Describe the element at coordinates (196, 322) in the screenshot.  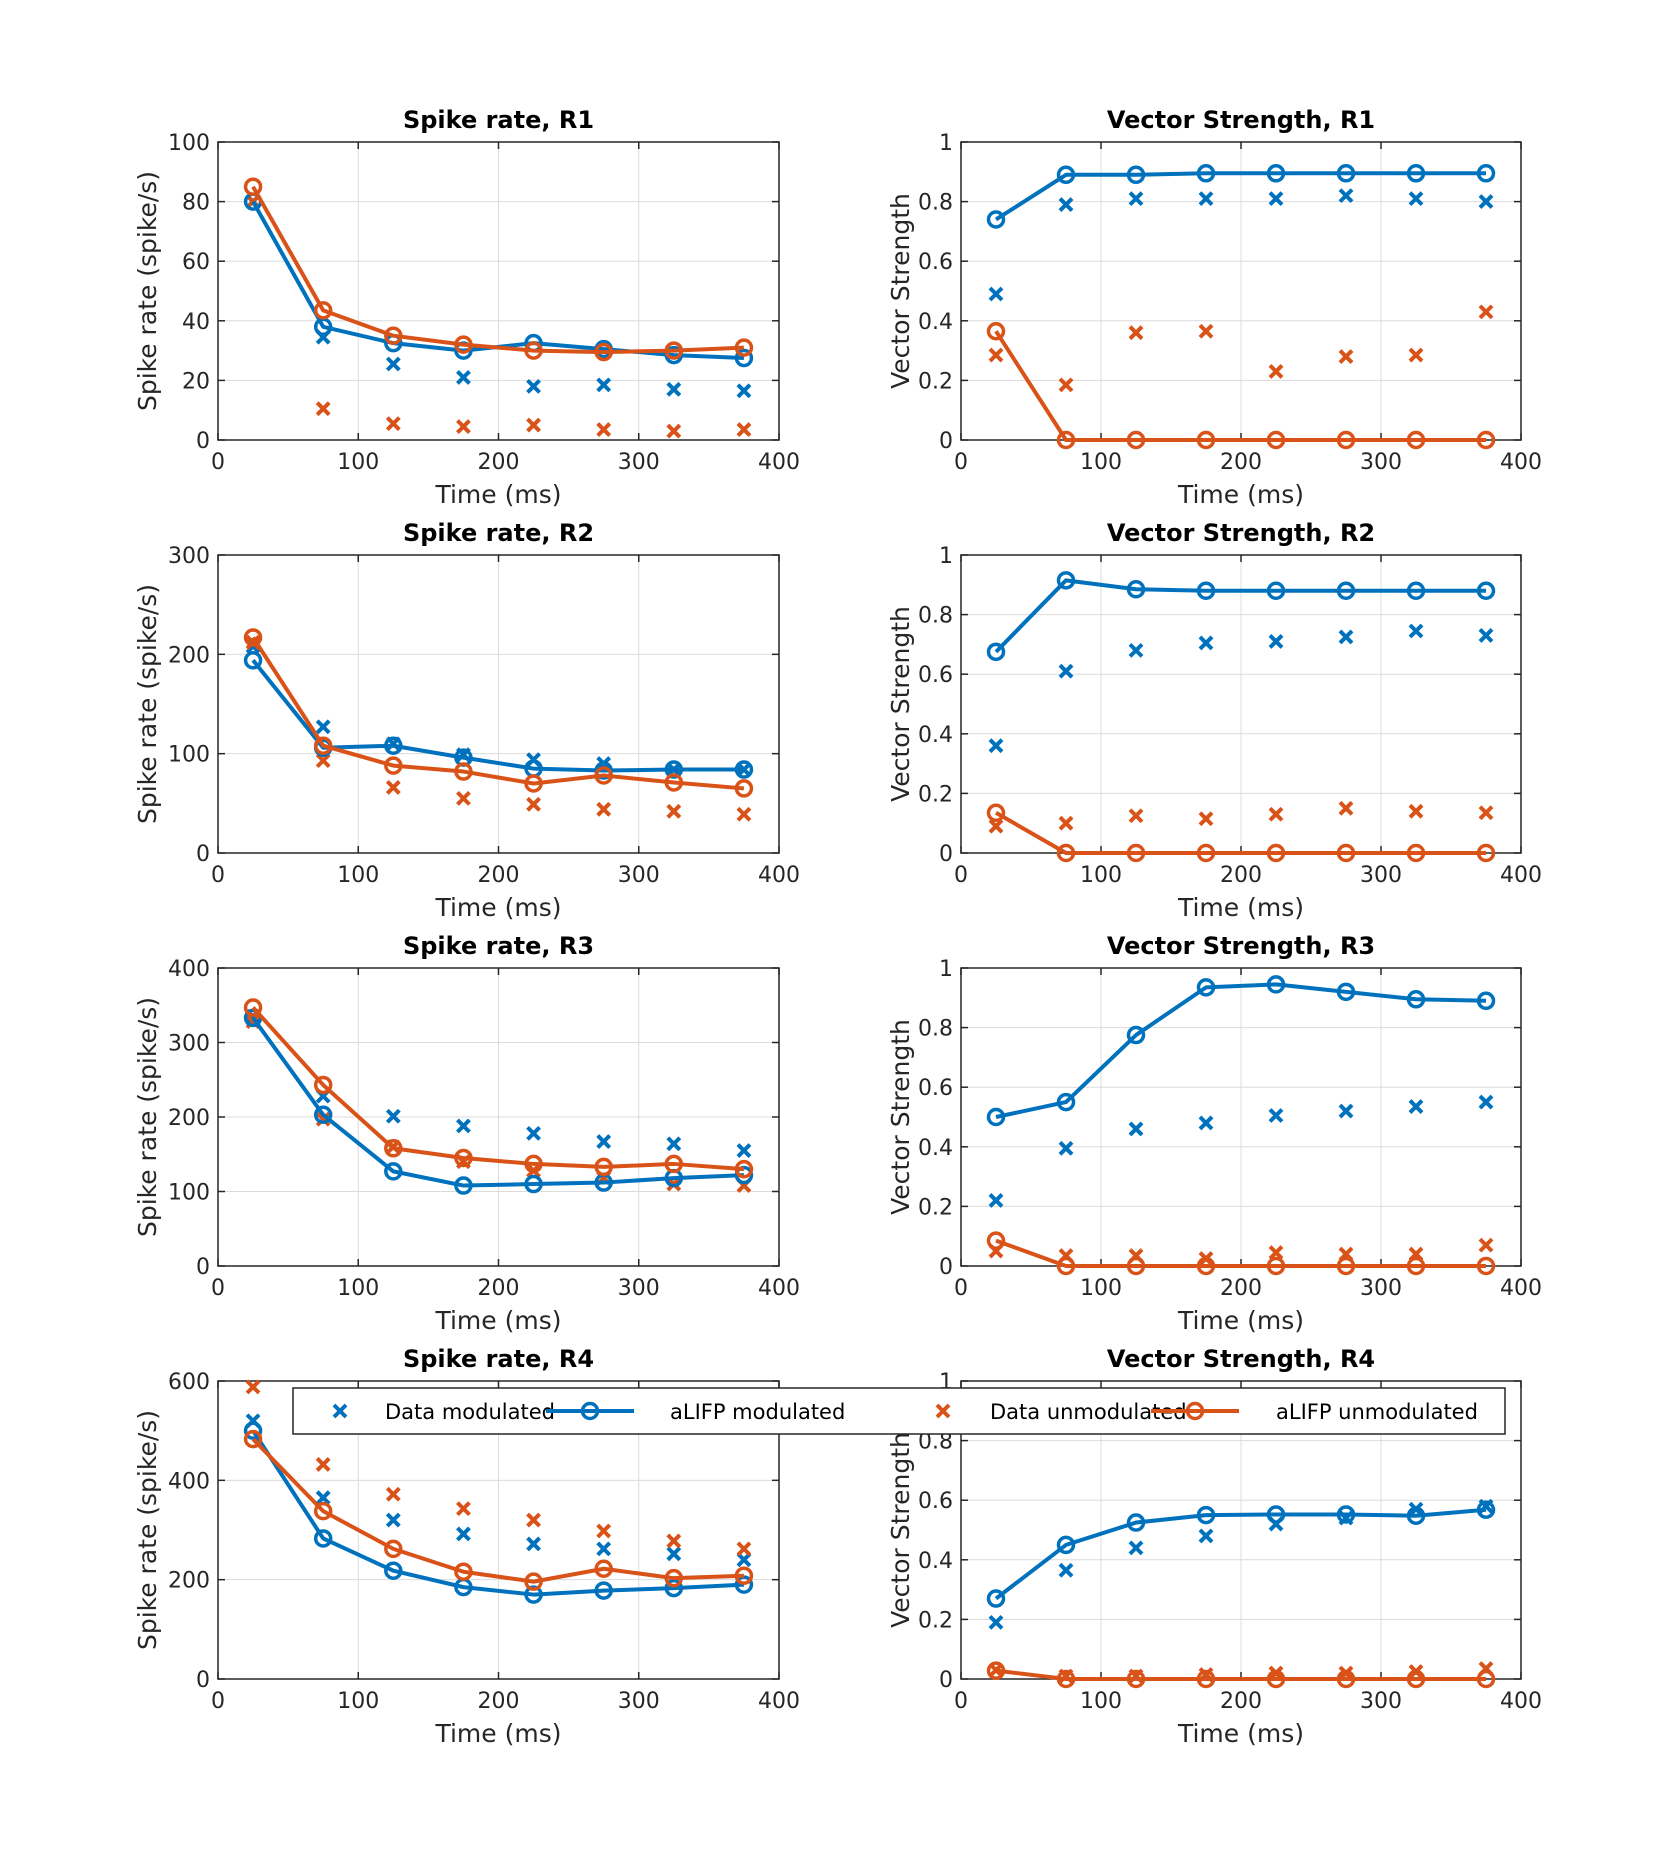
I see `y-tick-label: 40` at that location.